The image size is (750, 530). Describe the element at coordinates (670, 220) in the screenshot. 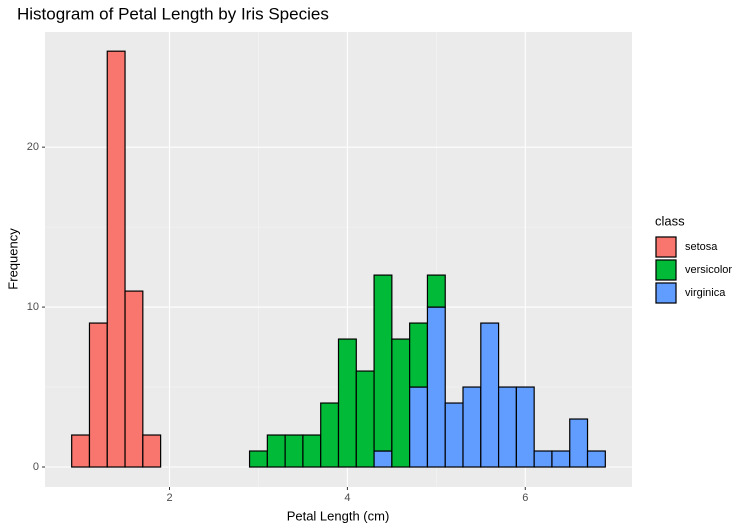

I see `legend-title: class` at that location.